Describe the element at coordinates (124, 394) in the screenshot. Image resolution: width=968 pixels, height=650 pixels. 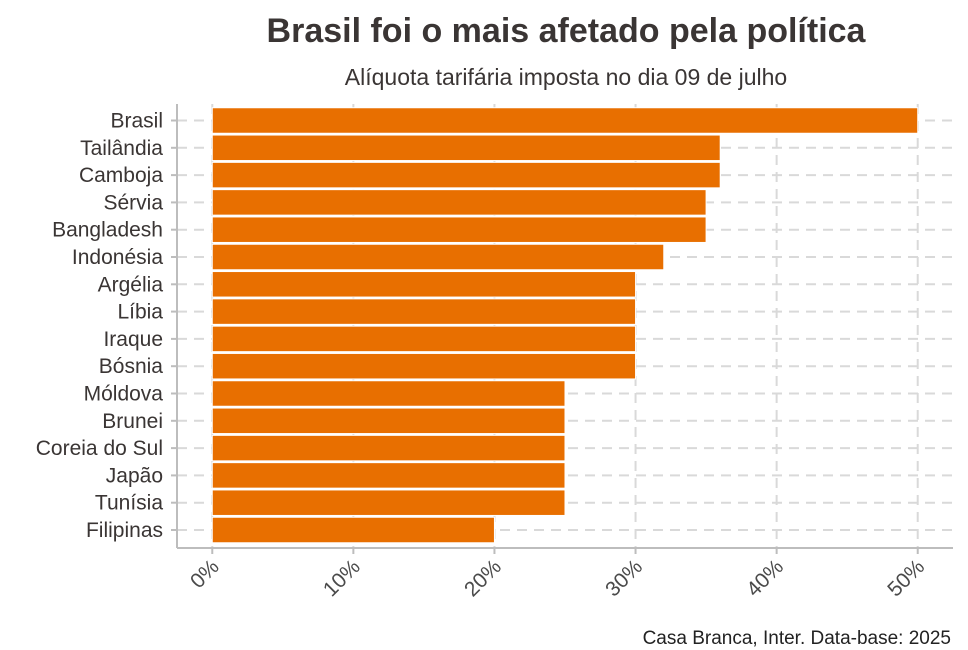
I see `category-label: Móldova` at that location.